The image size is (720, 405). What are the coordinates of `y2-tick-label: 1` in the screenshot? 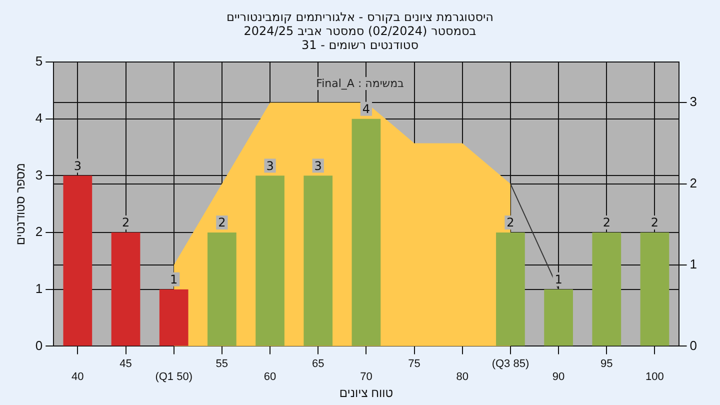 It's located at (694, 264).